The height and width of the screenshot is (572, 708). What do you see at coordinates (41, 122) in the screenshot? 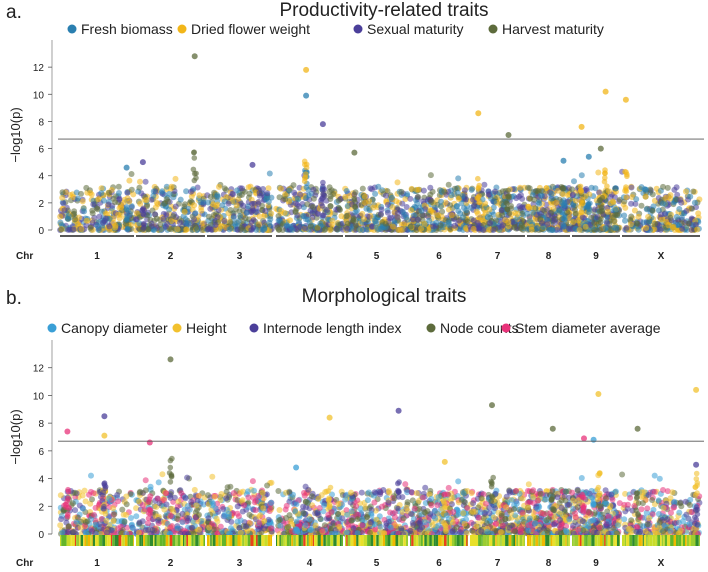
I see `y-tick-label: 8` at bounding box center [41, 122].